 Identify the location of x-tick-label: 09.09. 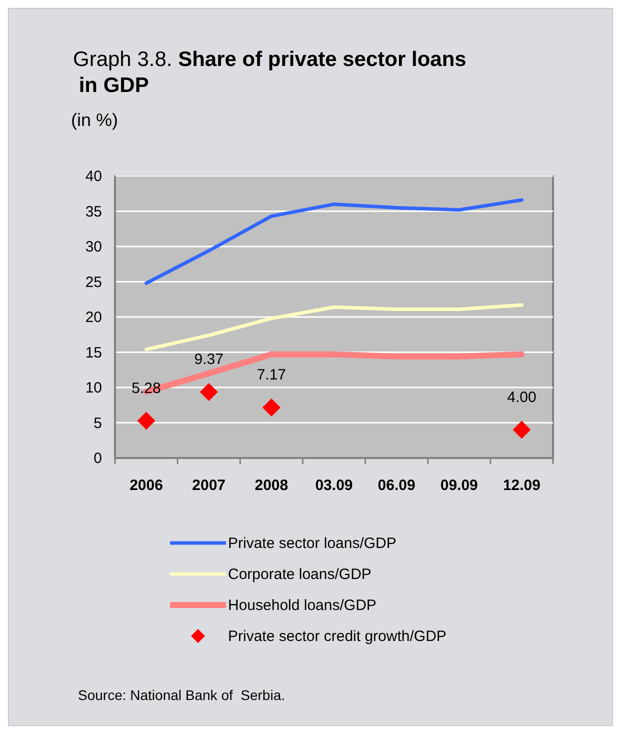
(459, 485).